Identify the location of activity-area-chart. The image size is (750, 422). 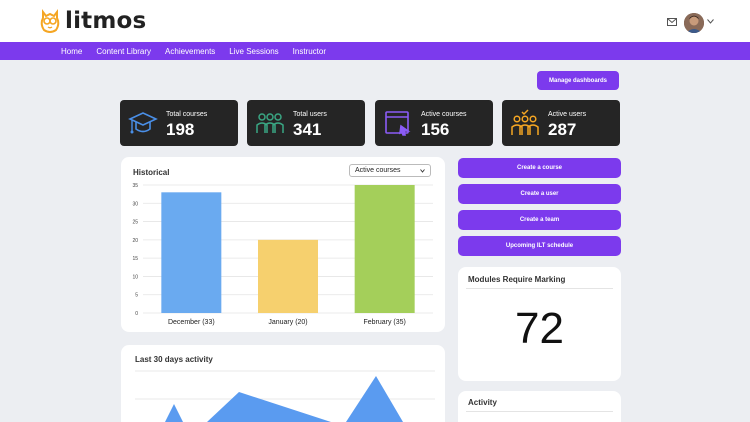
(285, 396).